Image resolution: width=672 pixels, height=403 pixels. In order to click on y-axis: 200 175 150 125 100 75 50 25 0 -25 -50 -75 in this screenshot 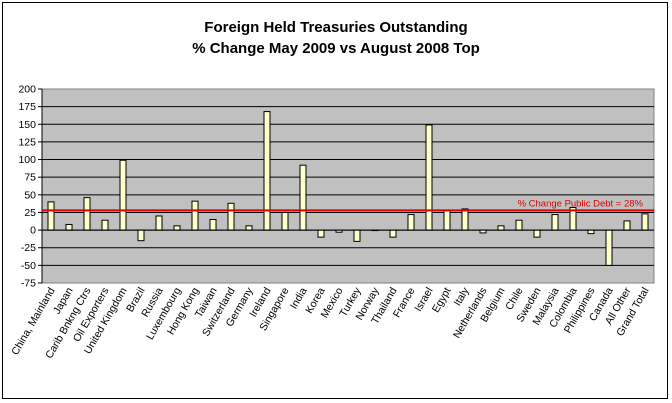, I will do `click(30, 187)`.